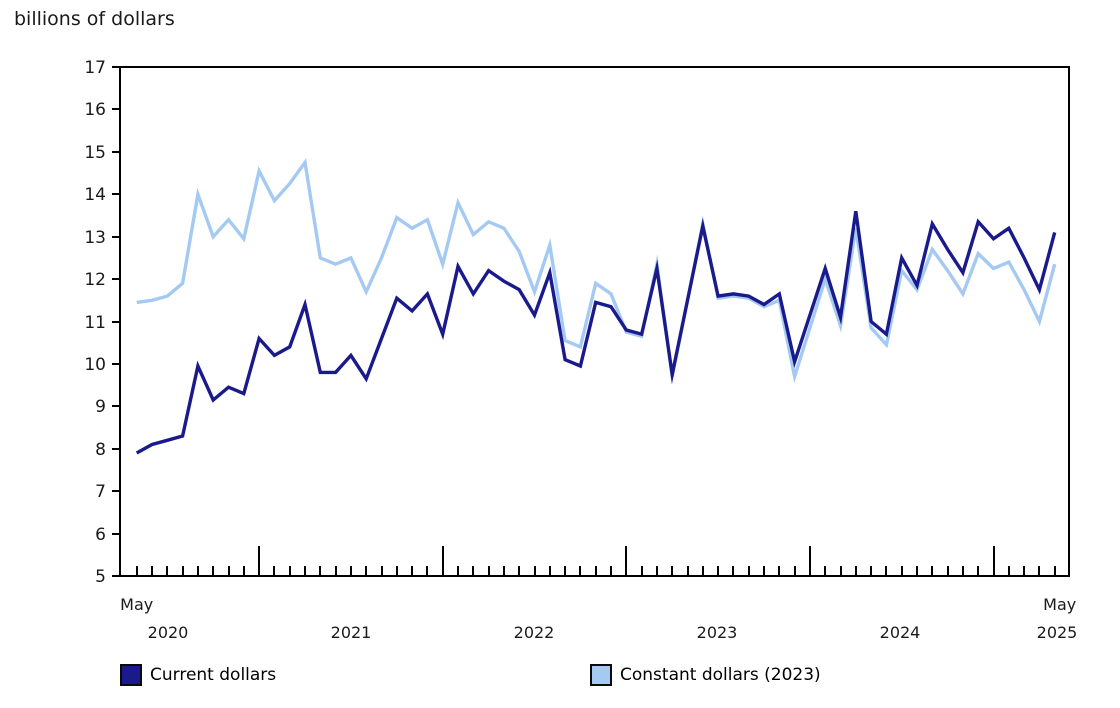 Image resolution: width=1120 pixels, height=708 pixels. I want to click on chart-unit-label: billions of dollars, so click(94, 19).